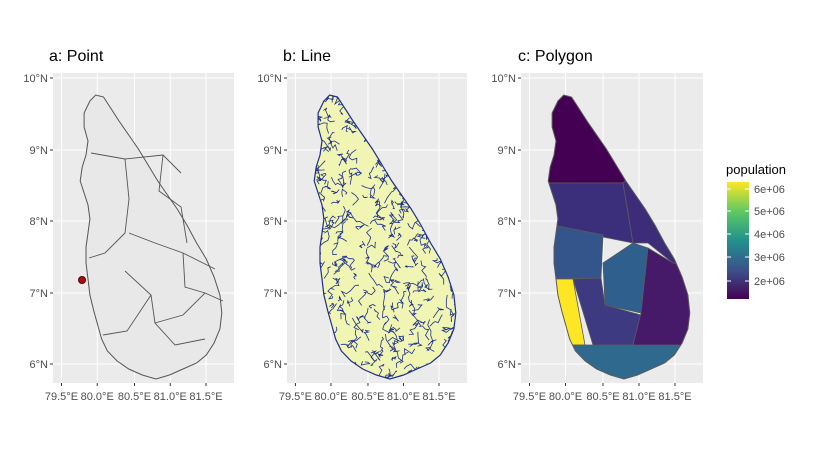 The height and width of the screenshot is (453, 814). What do you see at coordinates (769, 235) in the screenshot?
I see `legend-label: 4e+06` at bounding box center [769, 235].